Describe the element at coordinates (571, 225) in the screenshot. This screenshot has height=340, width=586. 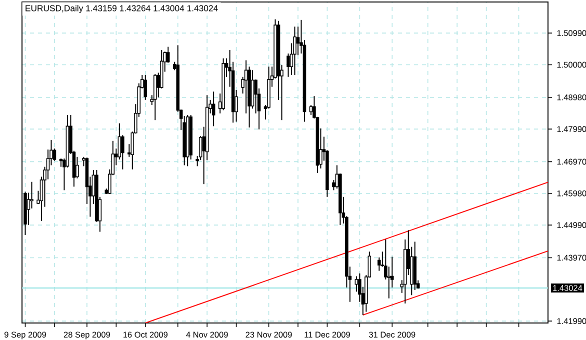
I see `y-tick-label: 1.44990` at that location.